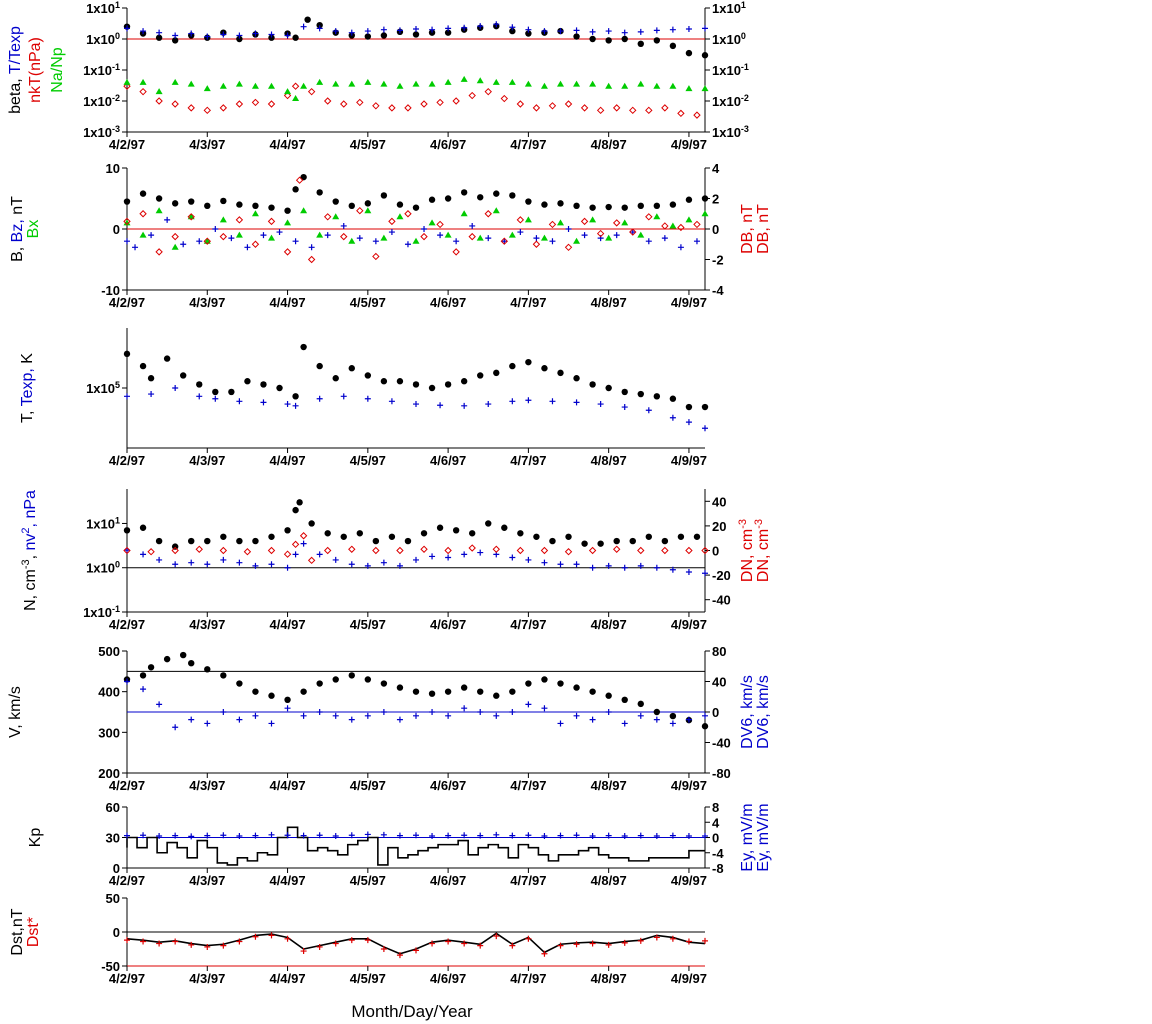 The height and width of the screenshot is (1024, 1152). I want to click on plasma-ratios-y-tick-label-exponent: 0, so click(117, 36).